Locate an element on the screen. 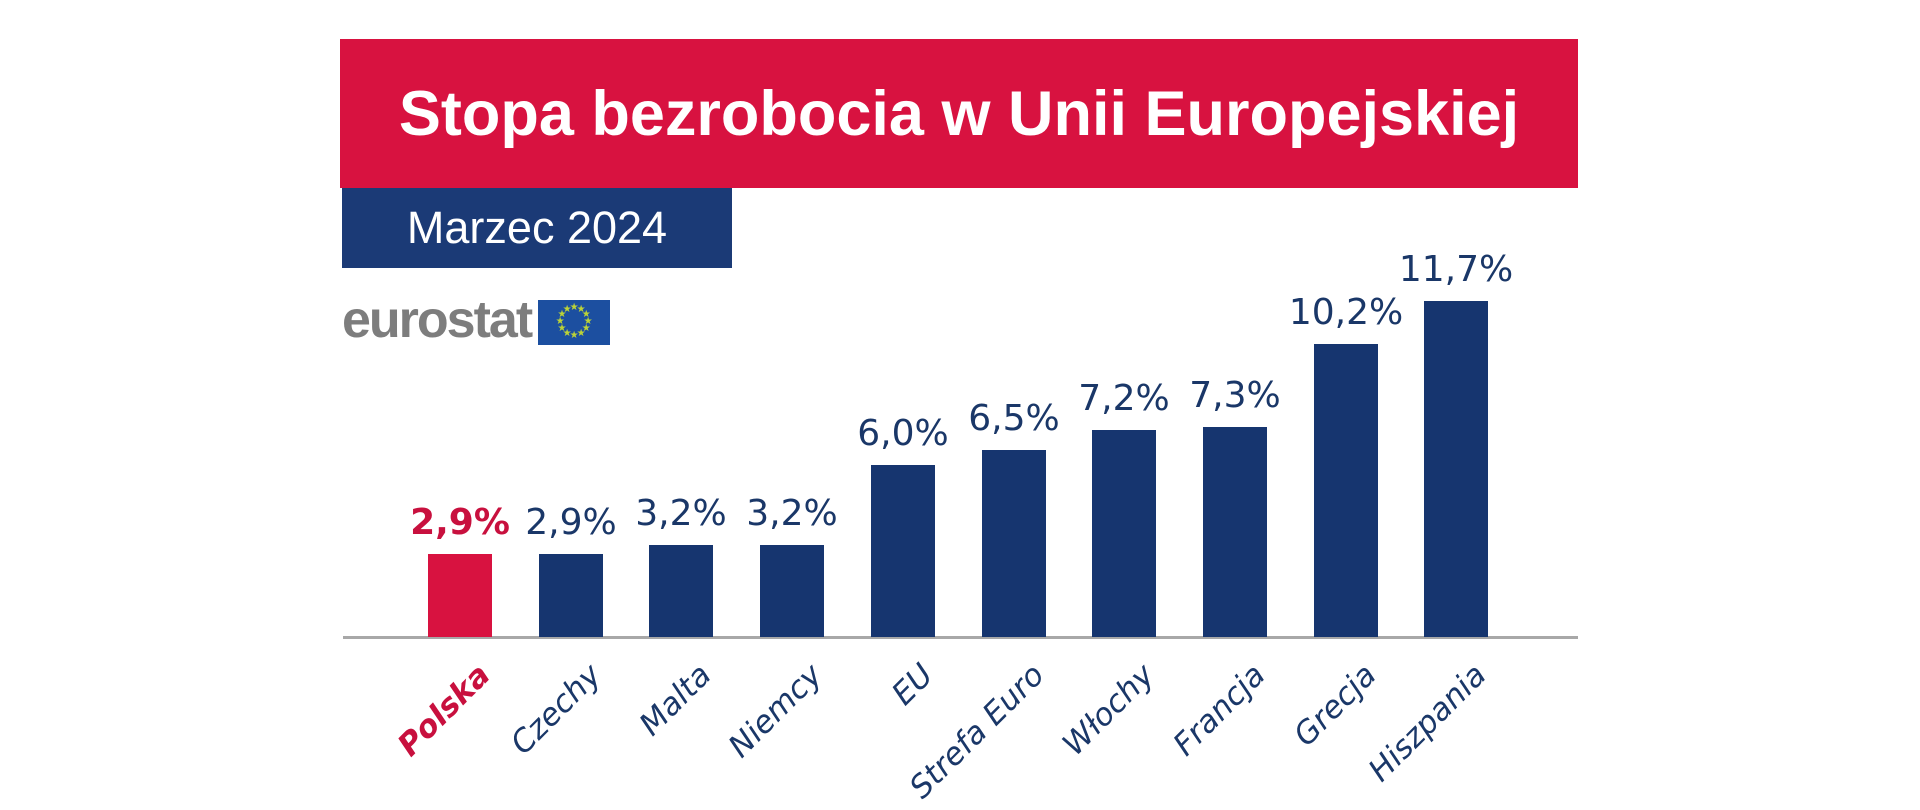 The image size is (1920, 810). period-banner: Marzec 2024 is located at coordinates (537, 228).